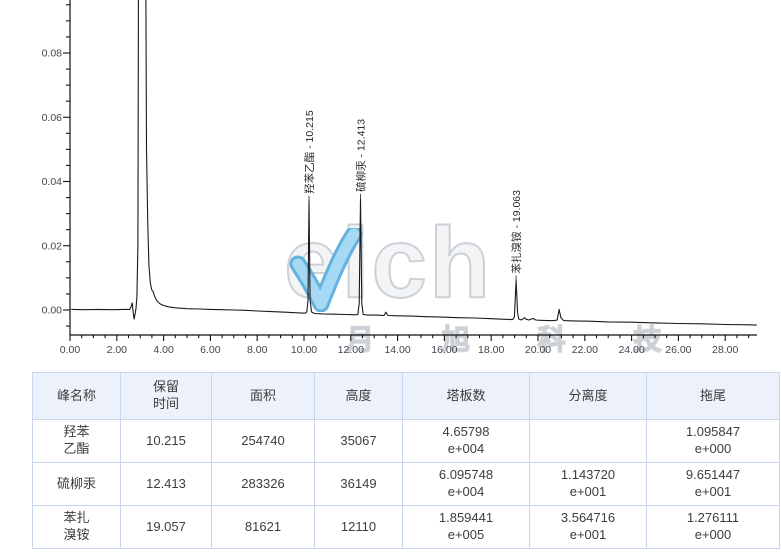  I want to click on cell-r2-c5: 3.564716 e+001, so click(588, 527).